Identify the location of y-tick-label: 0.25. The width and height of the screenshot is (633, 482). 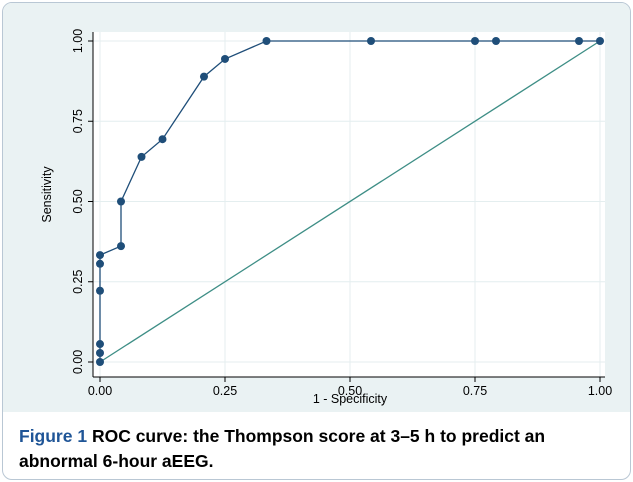
(78, 282).